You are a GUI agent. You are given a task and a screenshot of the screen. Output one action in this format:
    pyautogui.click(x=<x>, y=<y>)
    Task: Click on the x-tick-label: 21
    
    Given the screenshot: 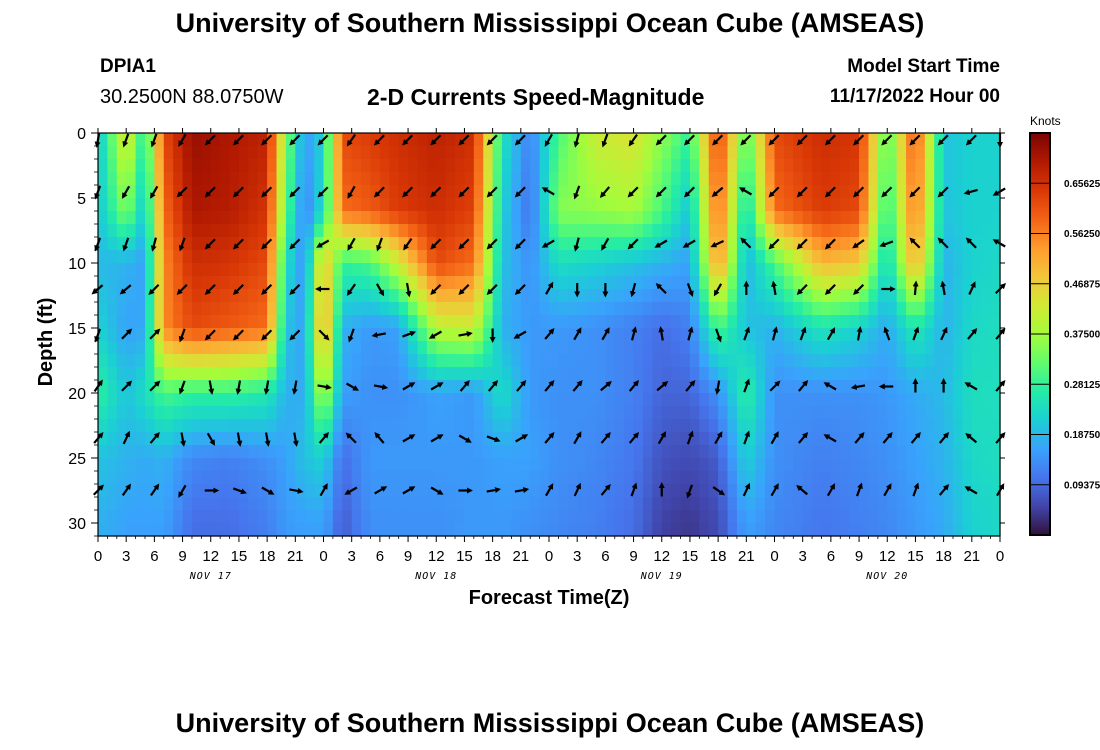 What is the action you would take?
    pyautogui.click(x=520, y=556)
    